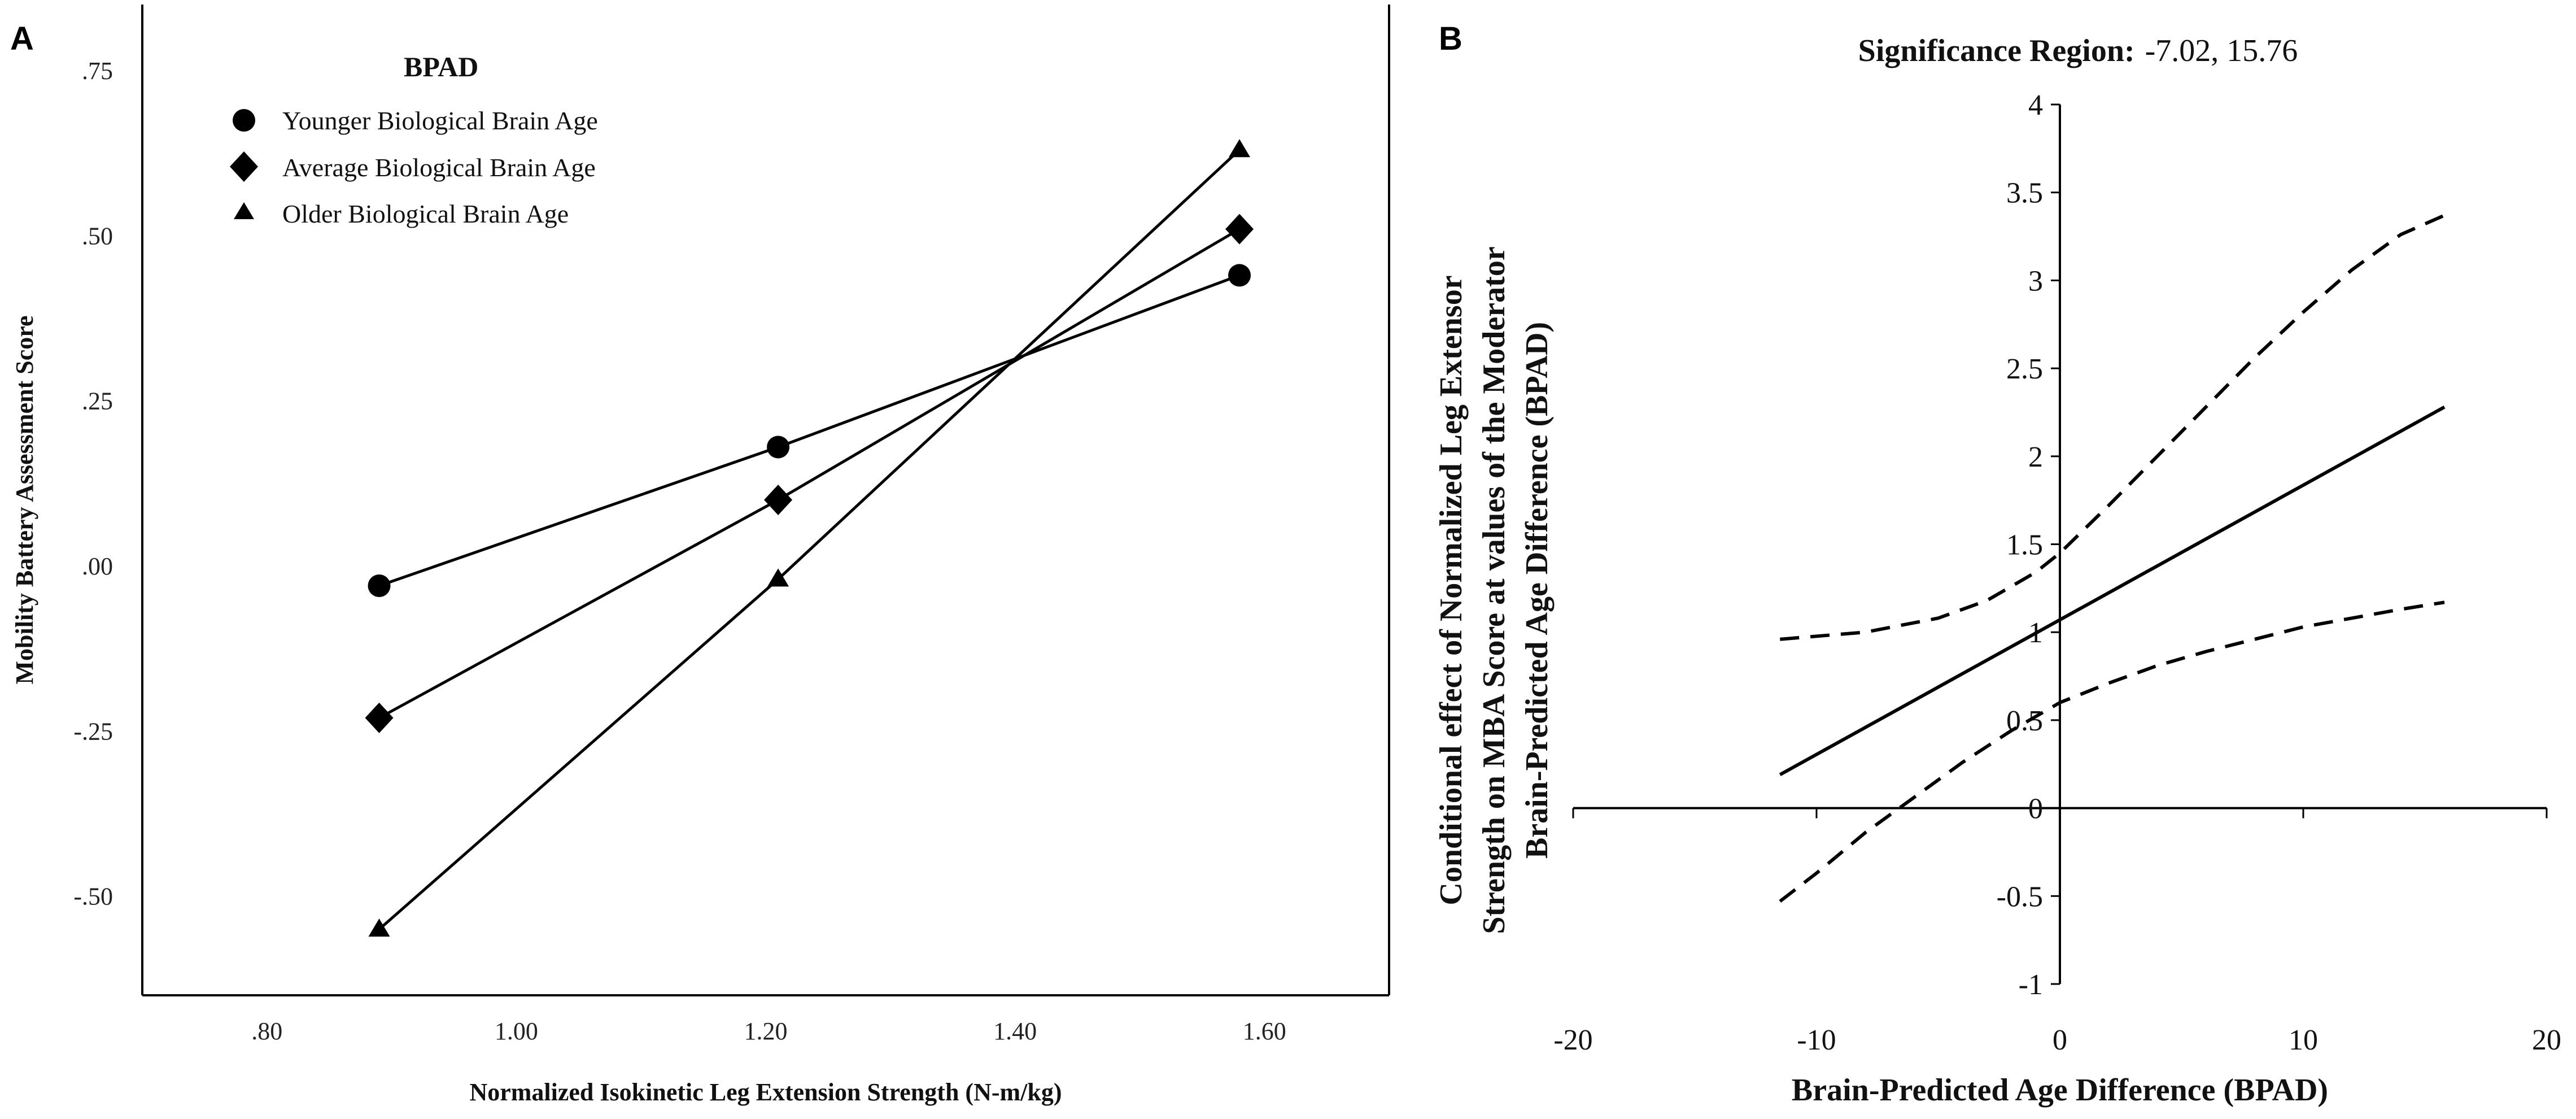 The width and height of the screenshot is (2576, 1119). I want to click on panel-a-y-tick-label: .25, so click(98, 401).